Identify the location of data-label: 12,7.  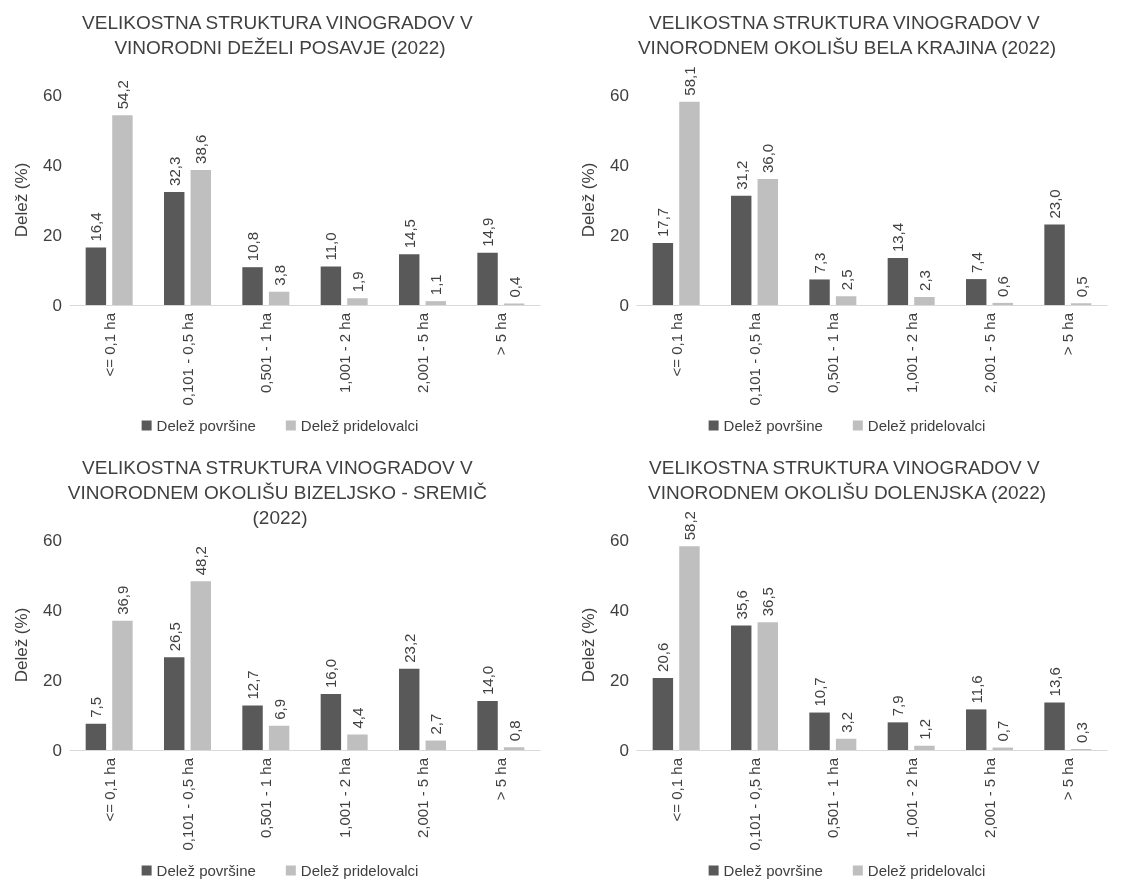
(253, 685).